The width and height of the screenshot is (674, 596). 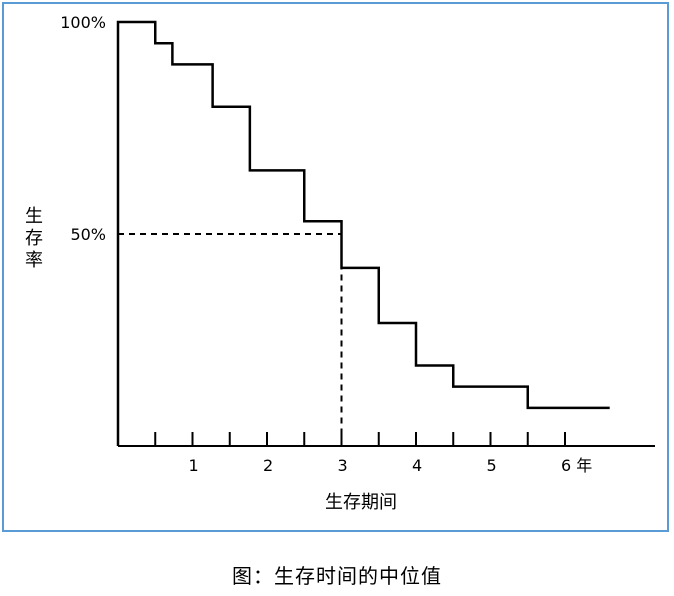 What do you see at coordinates (194, 465) in the screenshot?
I see `x-tick-label: 1` at bounding box center [194, 465].